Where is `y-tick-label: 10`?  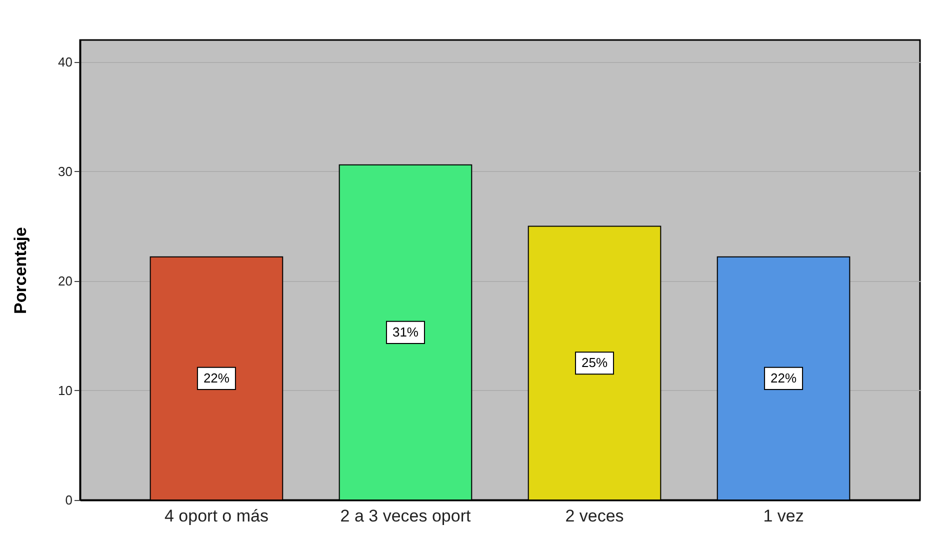 y-tick-label: 10 is located at coordinates (65, 390).